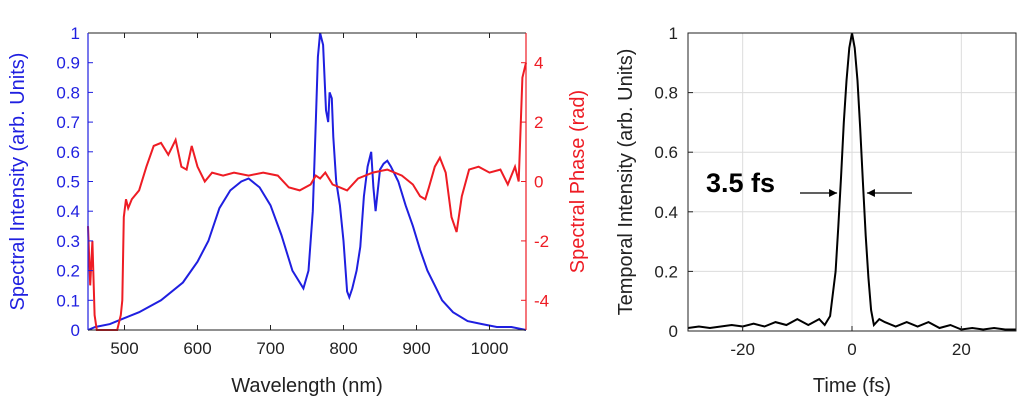  I want to click on temporal-y-ticks: 0 0.2 0.4 0.6 0.8 1, so click(673, 182).